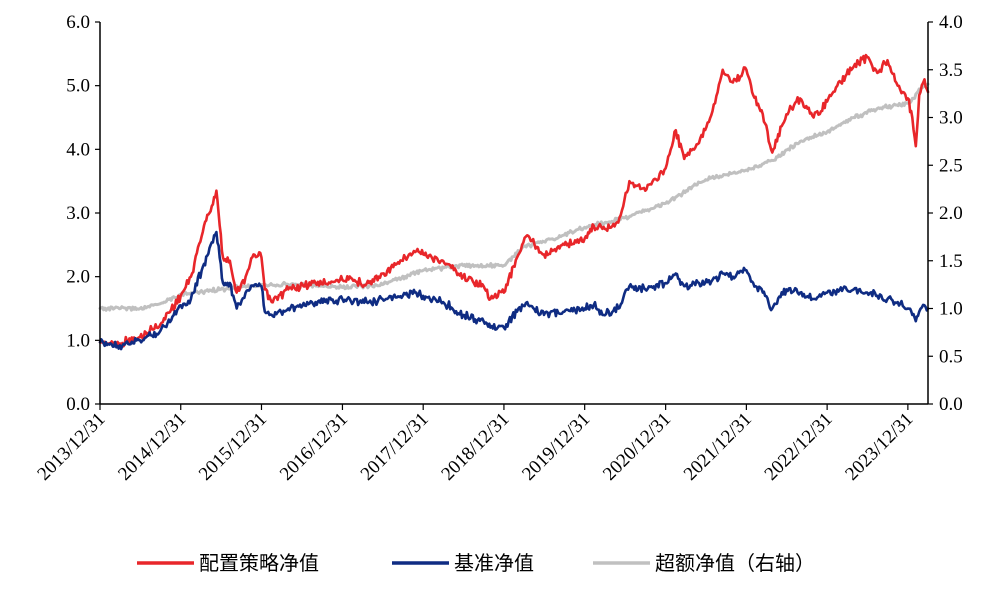 This screenshot has height=593, width=999. What do you see at coordinates (951, 309) in the screenshot?
I see `right-tick-label: 1.0` at bounding box center [951, 309].